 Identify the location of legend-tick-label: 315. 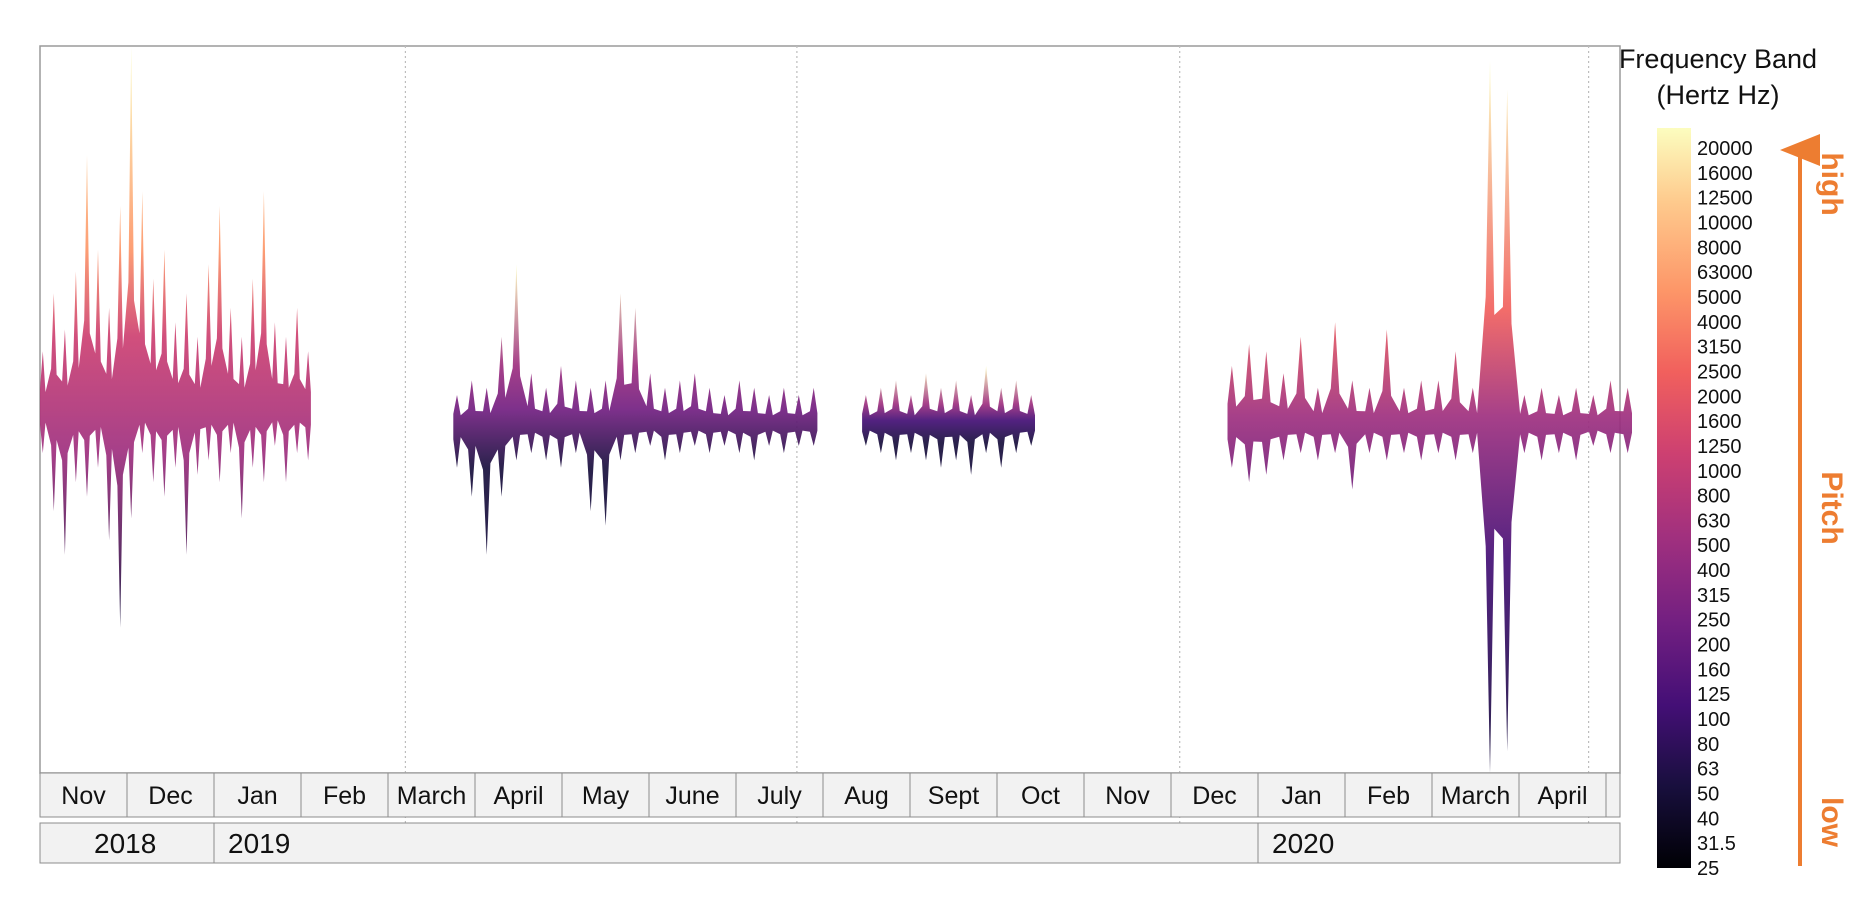
(1713, 596).